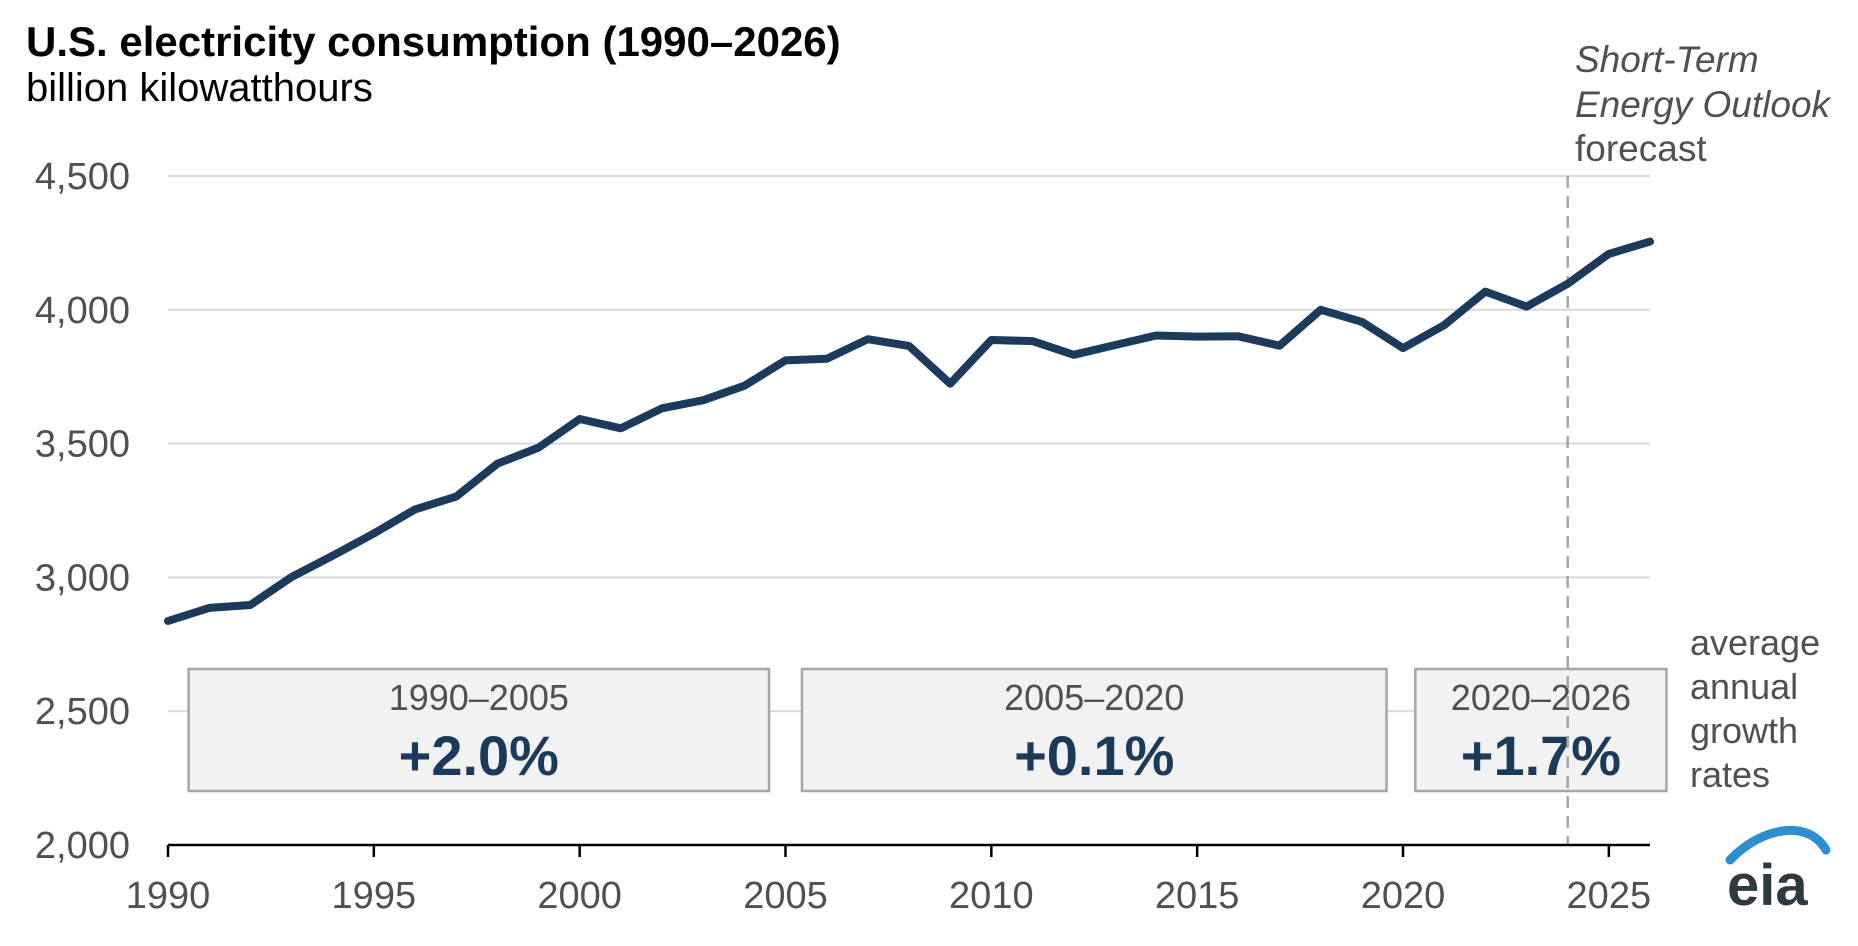 This screenshot has height=946, width=1858. I want to click on forecast-label-line-1: Short-Term, so click(1667, 59).